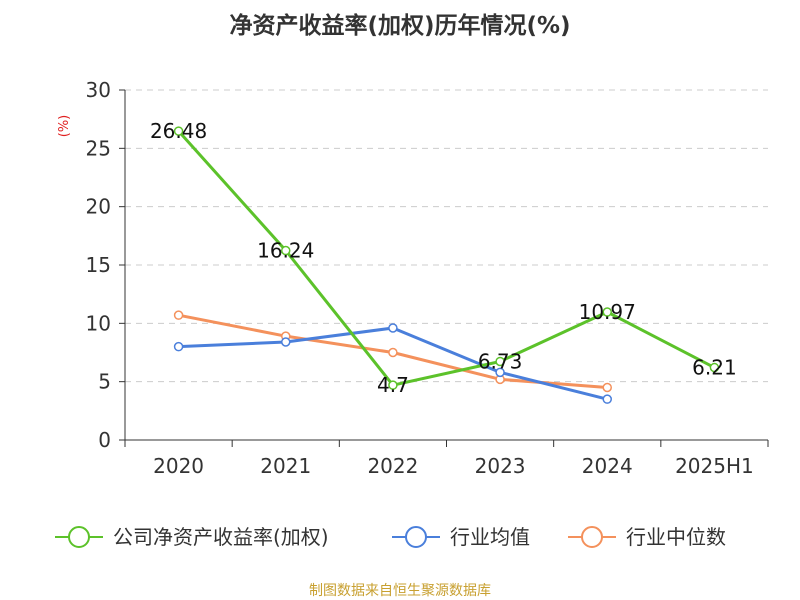 The height and width of the screenshot is (600, 800). I want to click on x-tick-label: 2022, so click(392, 466).